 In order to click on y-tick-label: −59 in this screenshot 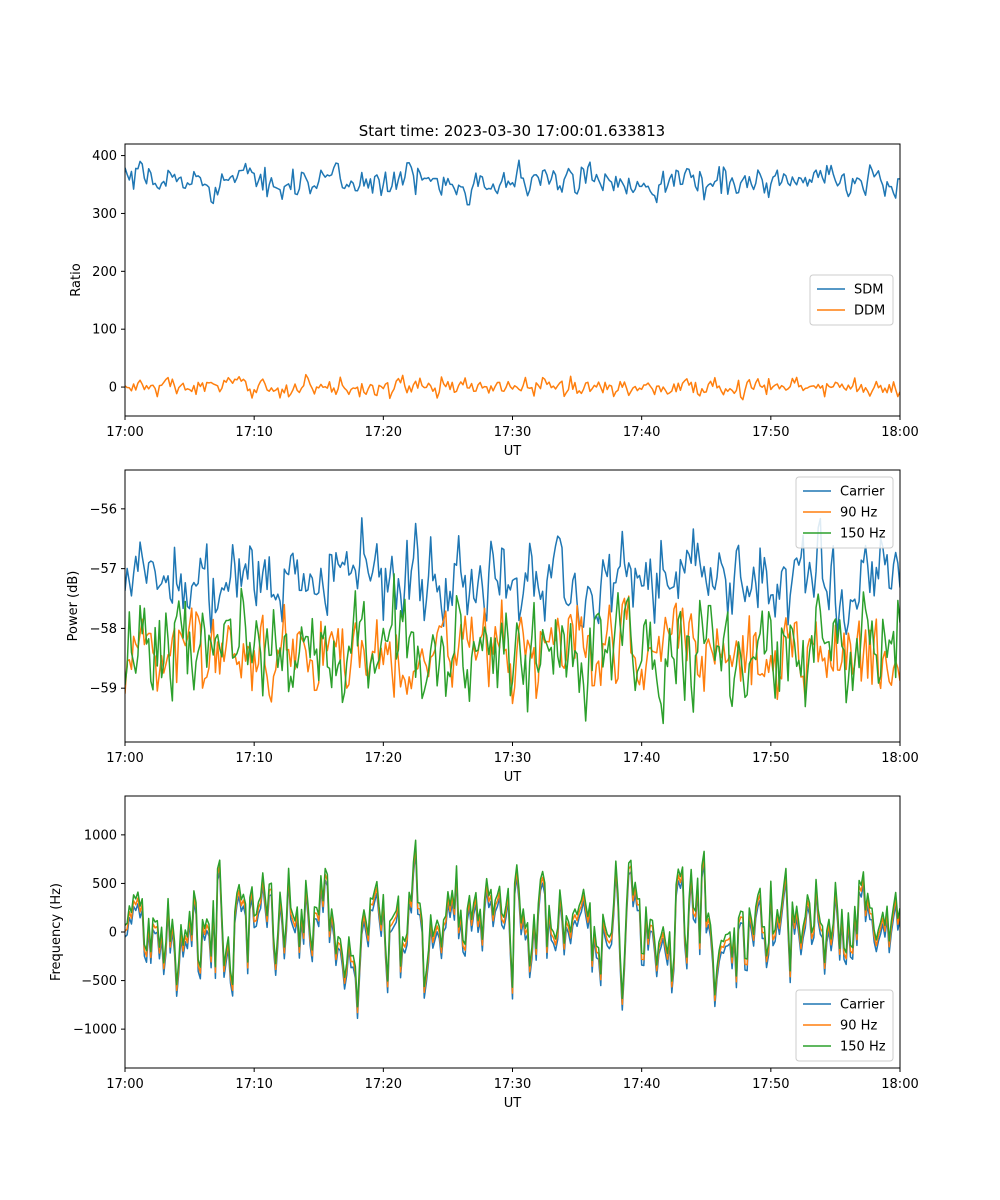, I will do `click(103, 689)`.